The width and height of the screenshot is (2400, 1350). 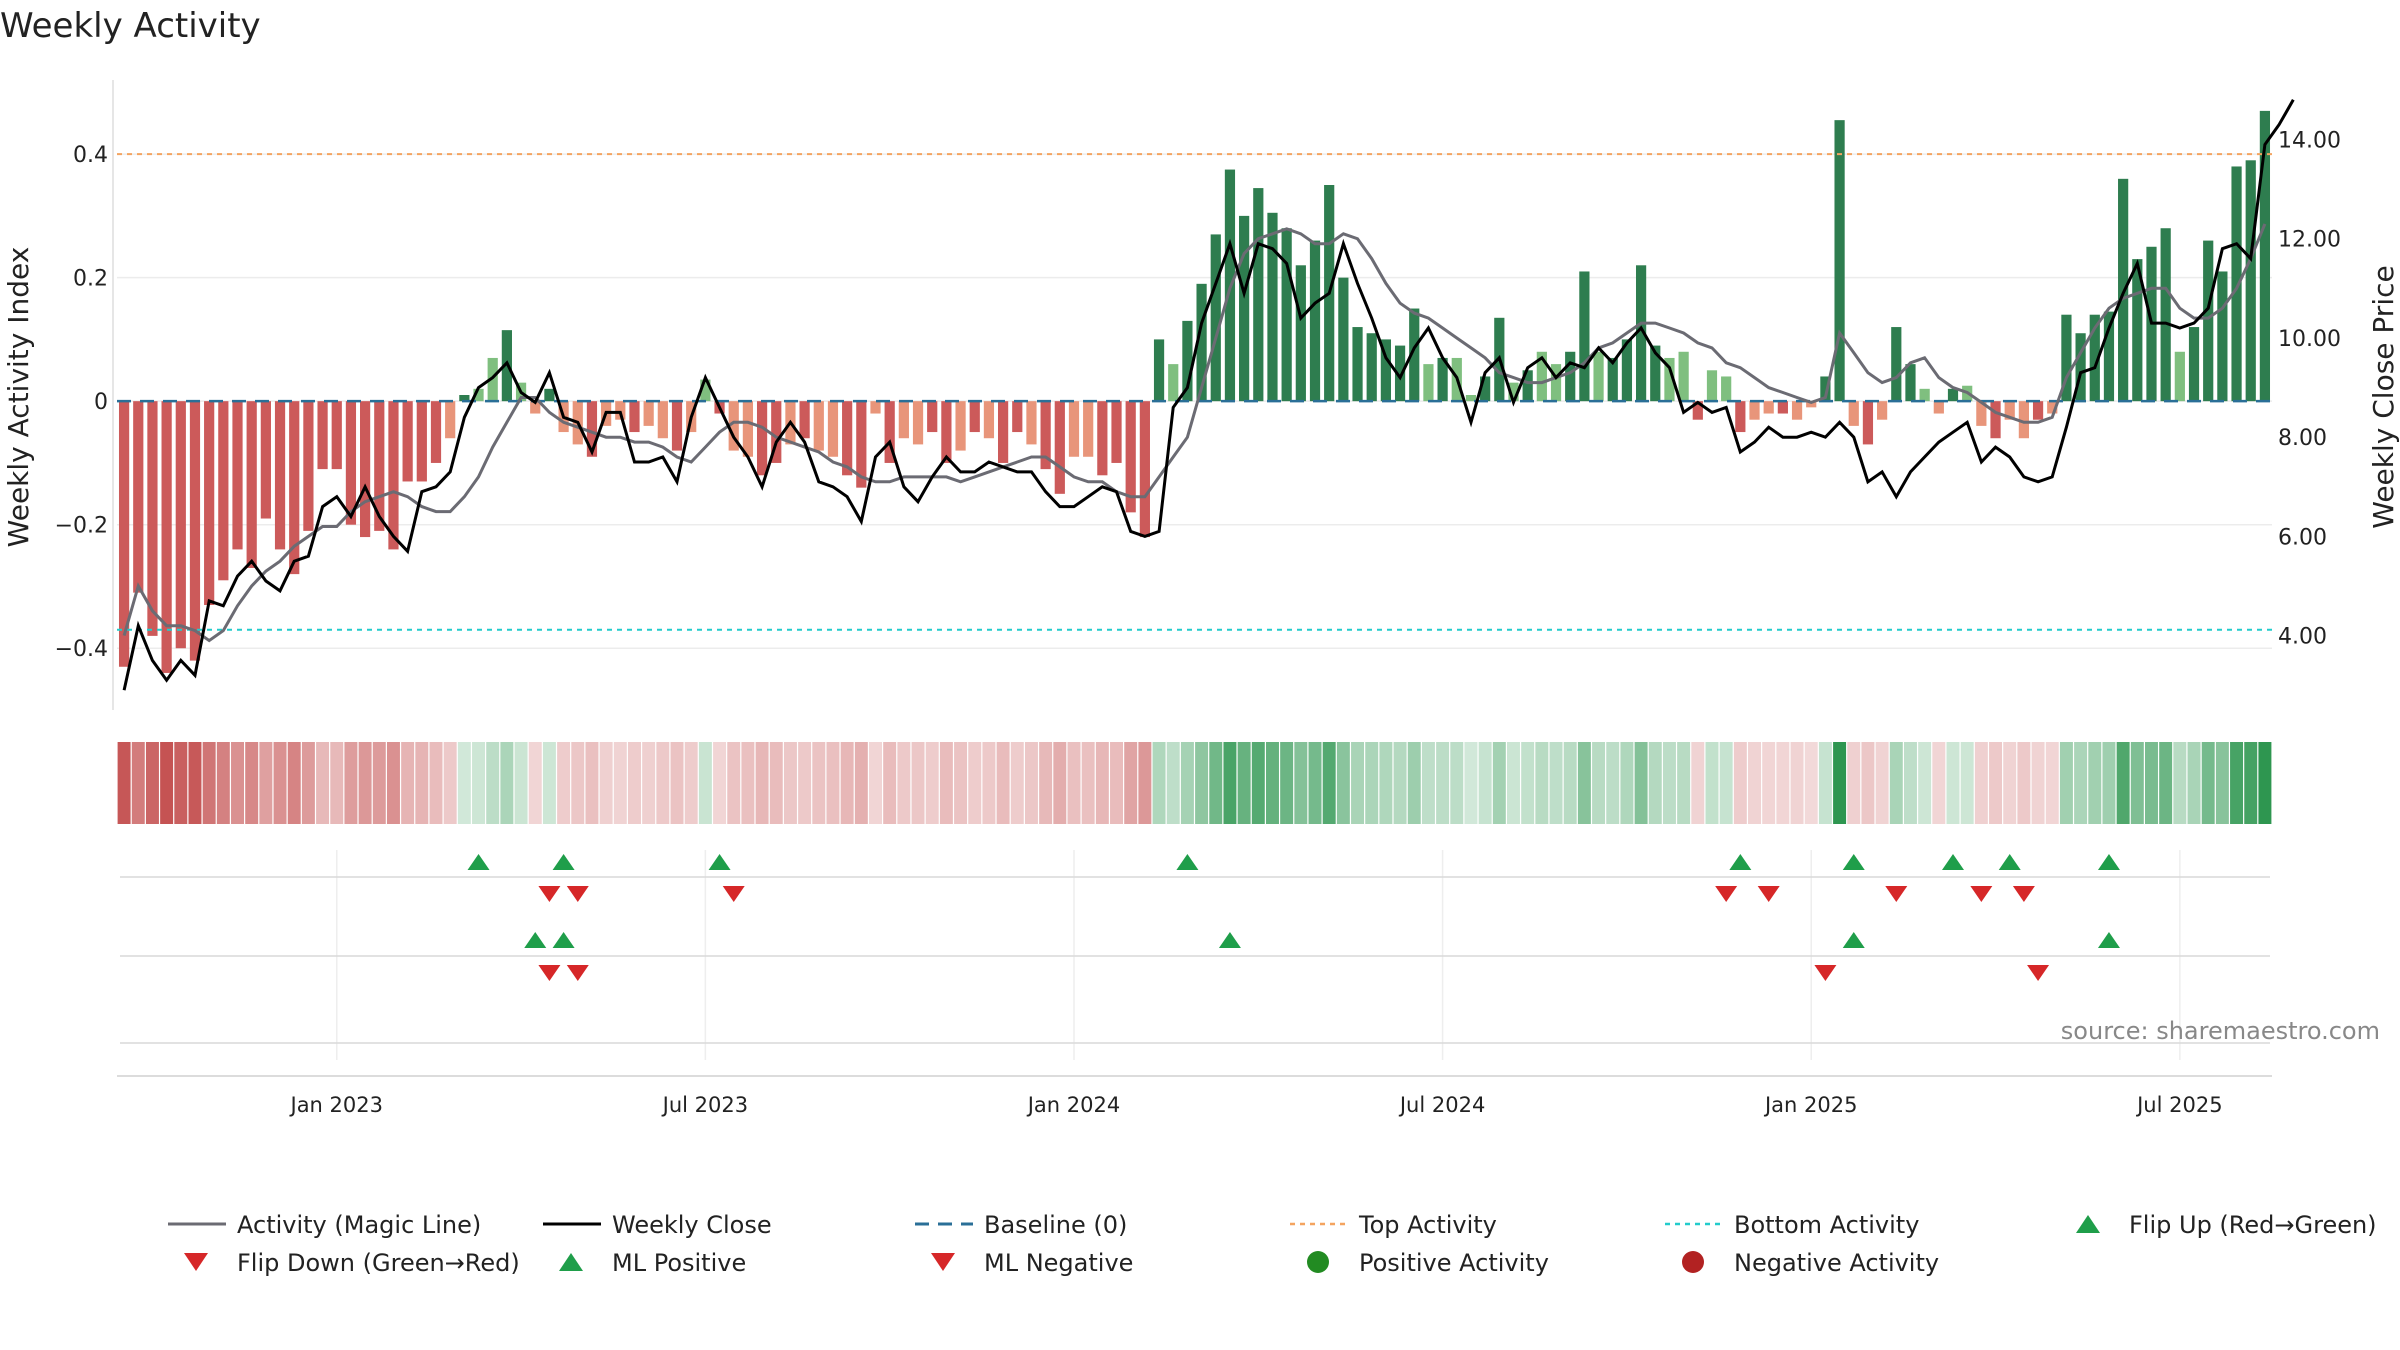 I want to click on y-tick-label: 0, so click(x=101, y=402).